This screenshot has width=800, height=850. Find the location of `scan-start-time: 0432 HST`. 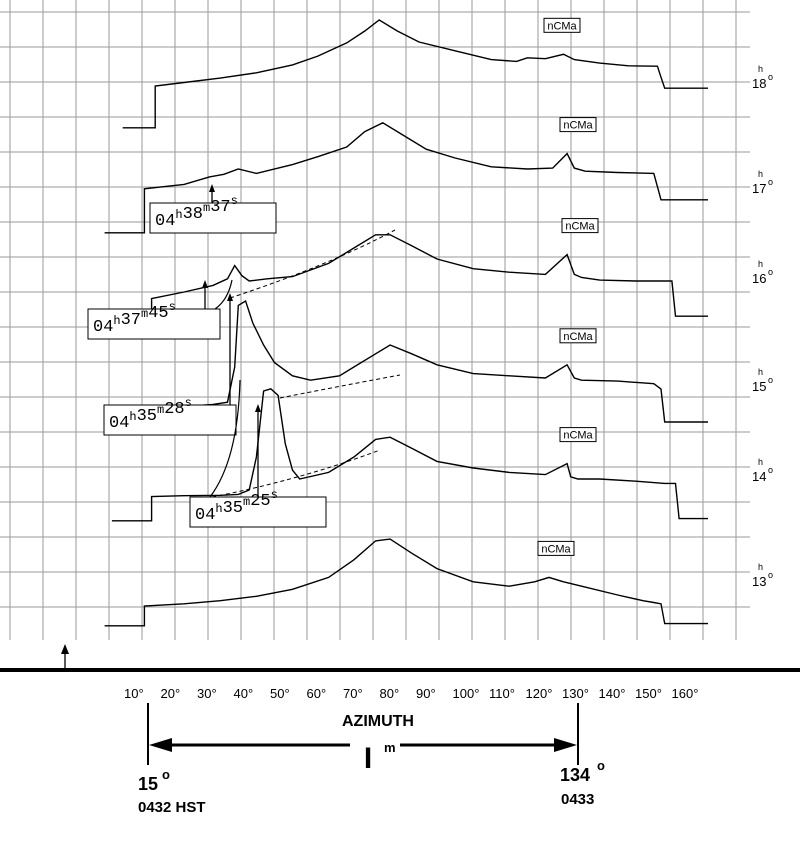

scan-start-time: 0432 HST is located at coordinates (172, 807).